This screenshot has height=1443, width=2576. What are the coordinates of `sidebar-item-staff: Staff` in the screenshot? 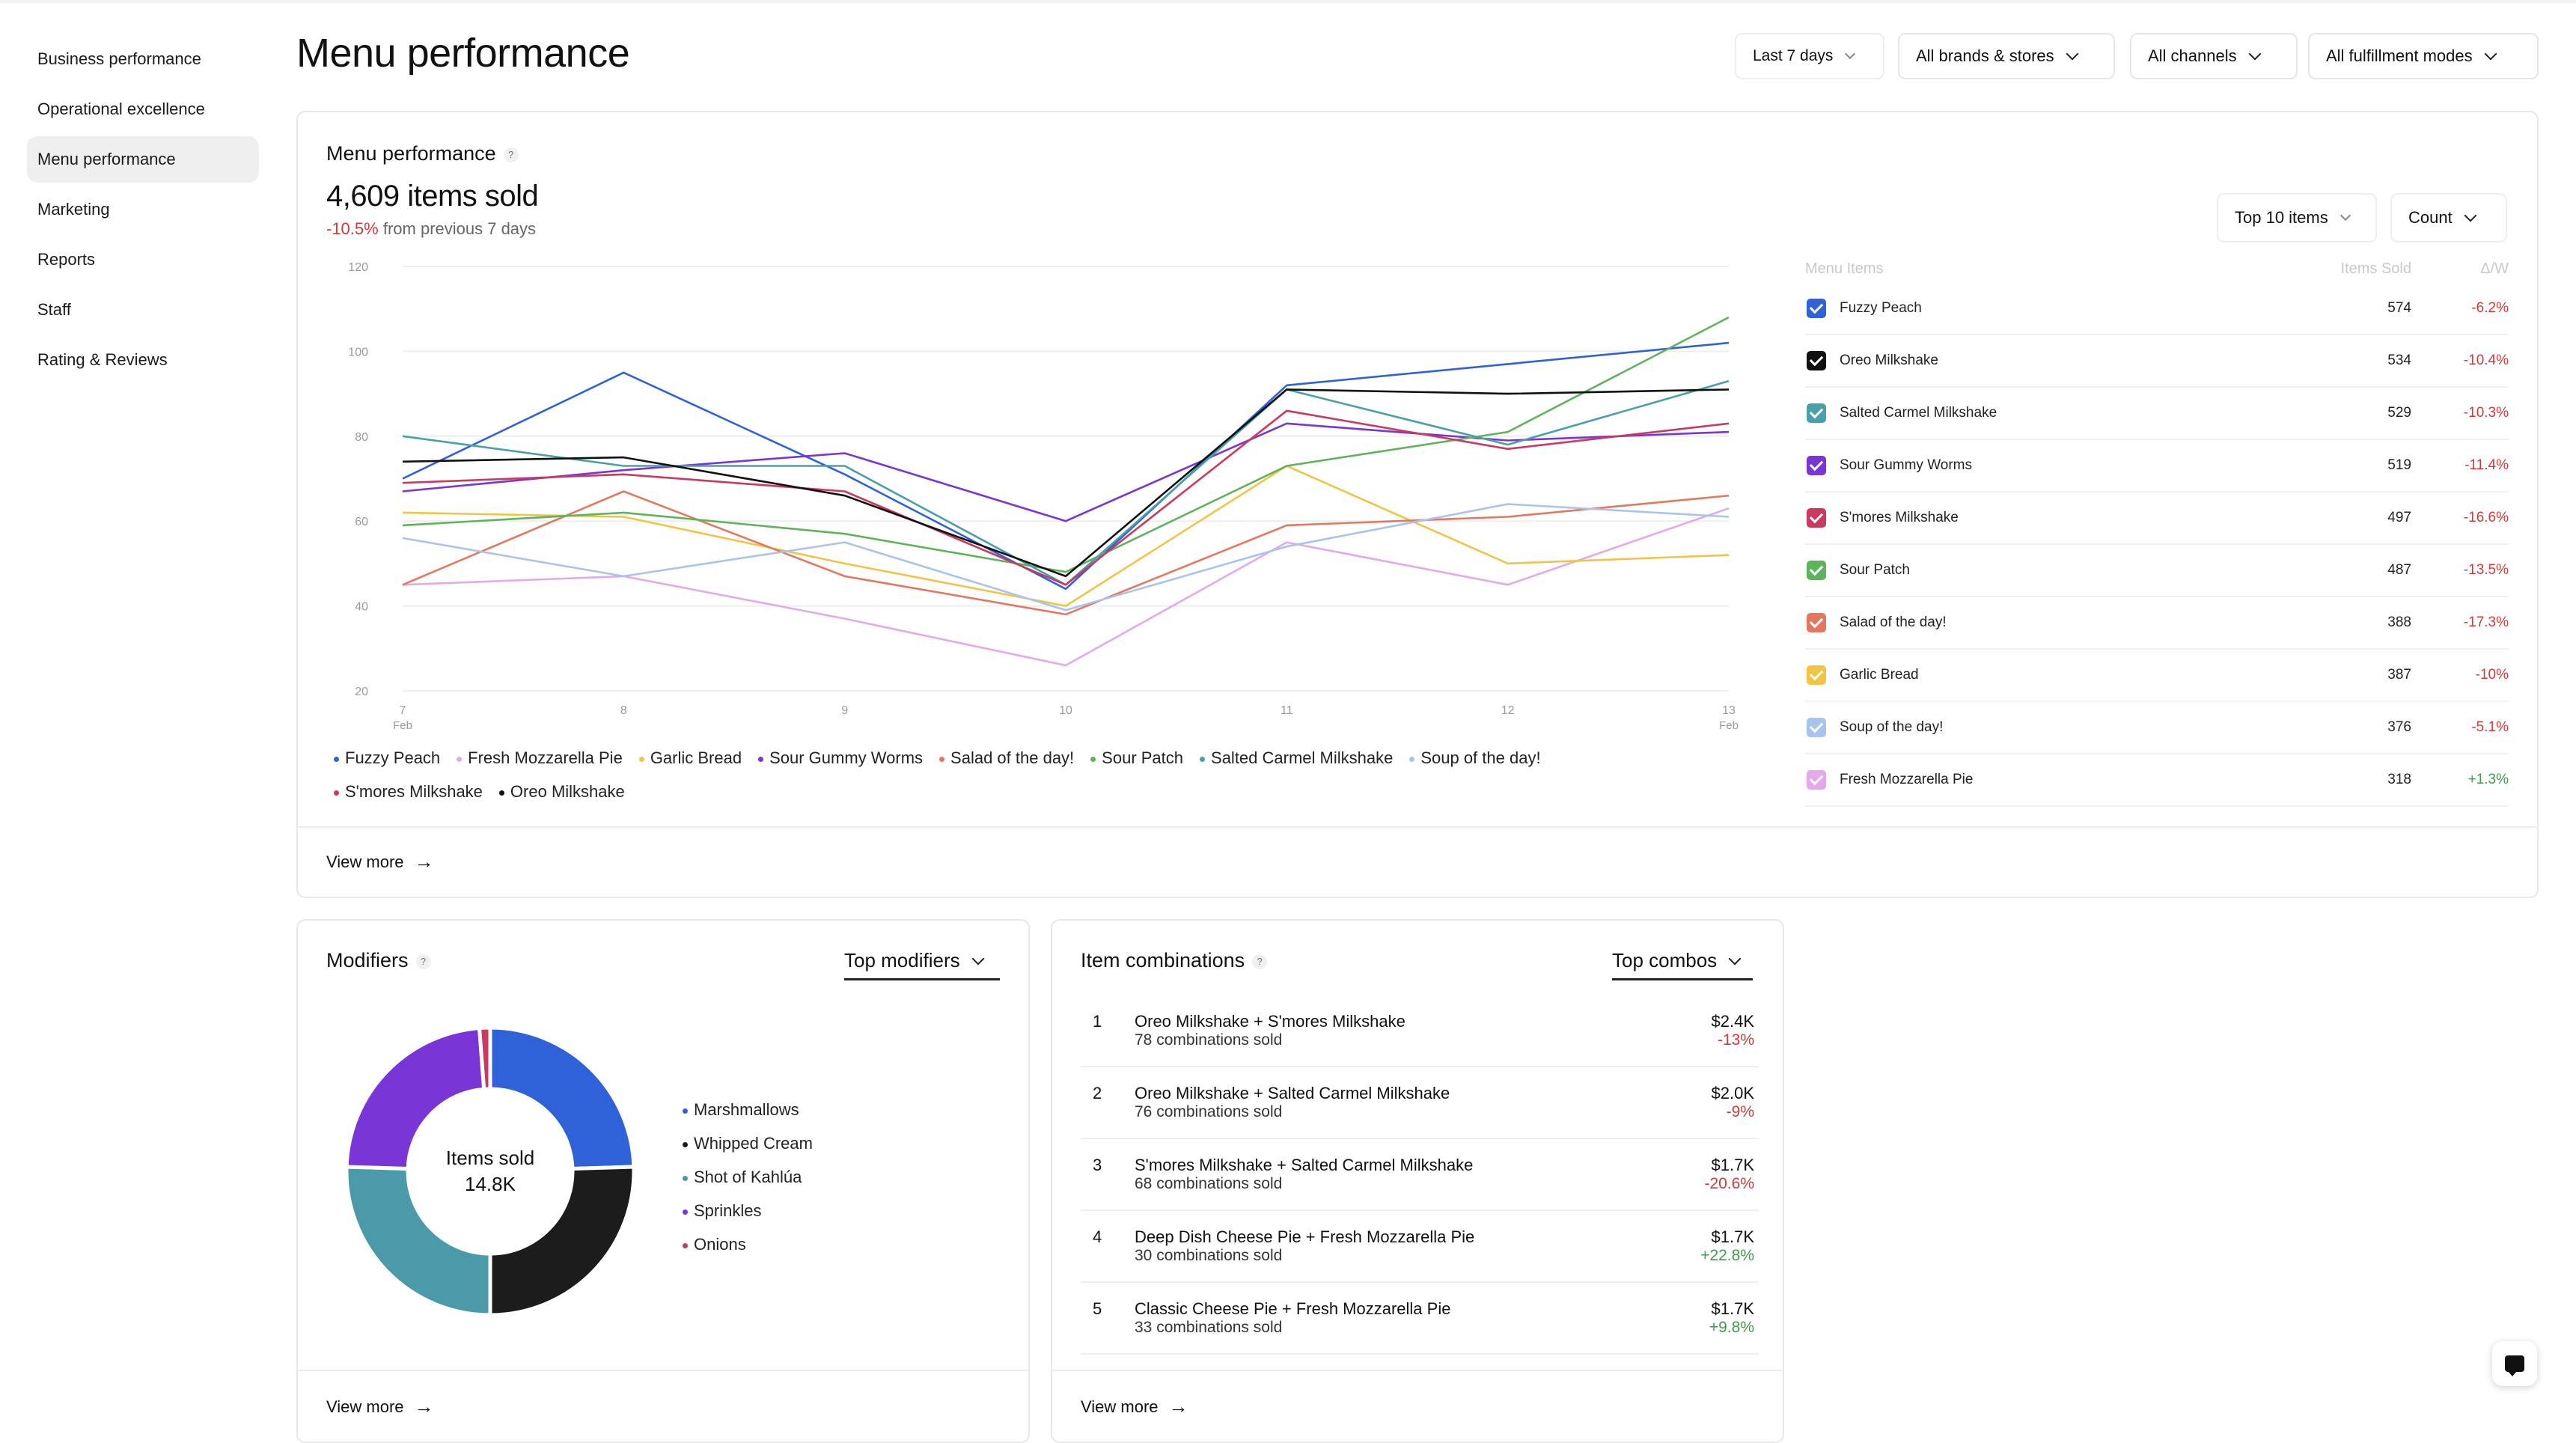 It's located at (143, 310).